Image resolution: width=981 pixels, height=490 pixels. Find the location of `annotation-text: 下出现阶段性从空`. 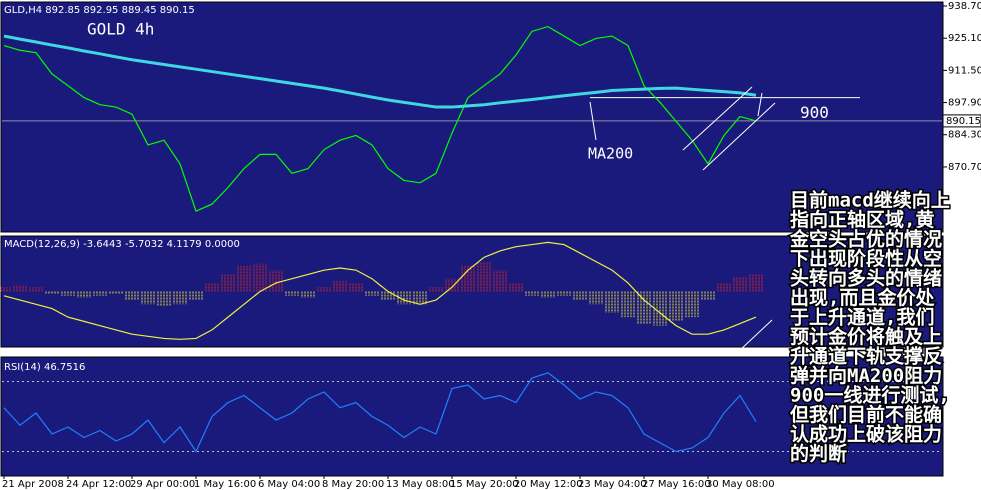

annotation-text: 下出现阶段性从空 is located at coordinates (866, 258).